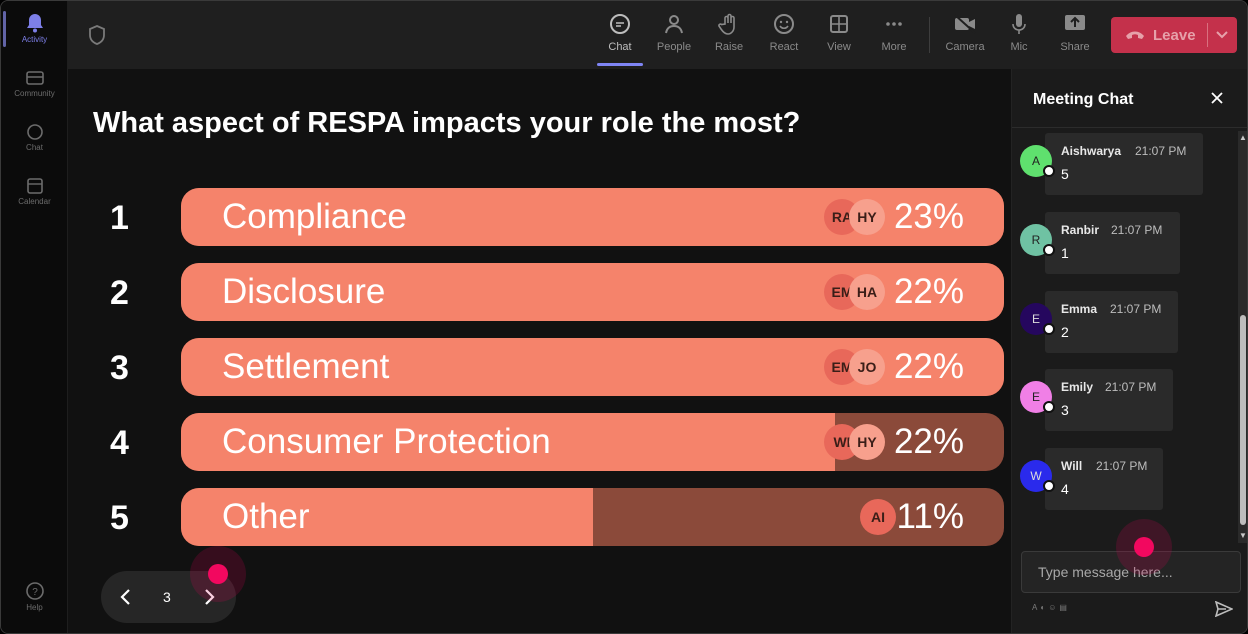  Describe the element at coordinates (894, 24) in the screenshot. I see `more-icon` at that location.